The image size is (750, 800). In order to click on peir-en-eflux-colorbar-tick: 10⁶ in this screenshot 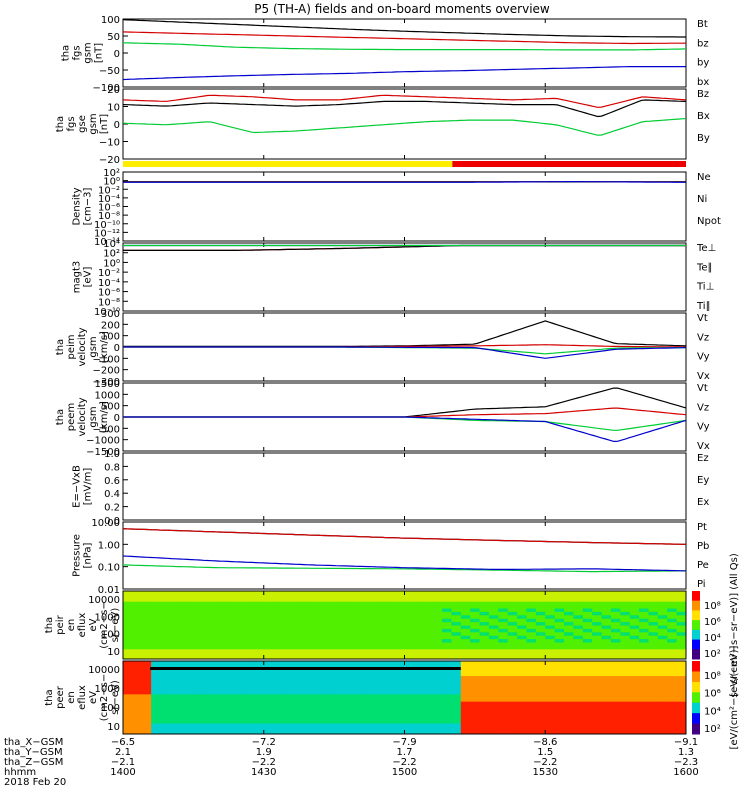, I will do `click(712, 622)`.